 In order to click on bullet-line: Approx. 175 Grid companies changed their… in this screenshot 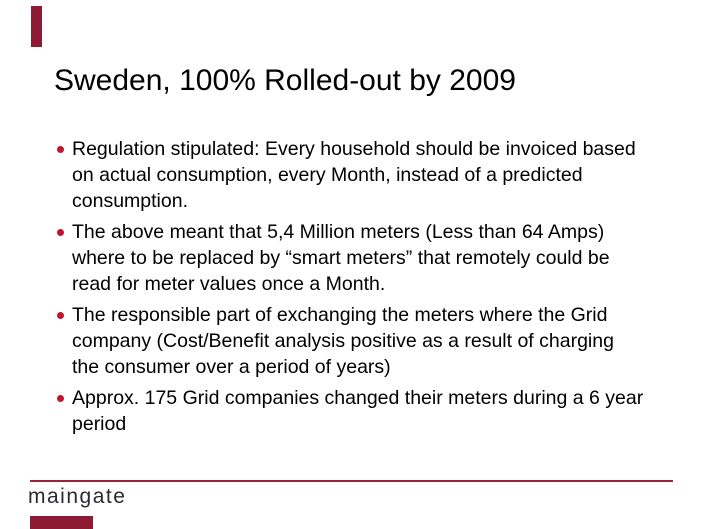, I will do `click(358, 398)`.